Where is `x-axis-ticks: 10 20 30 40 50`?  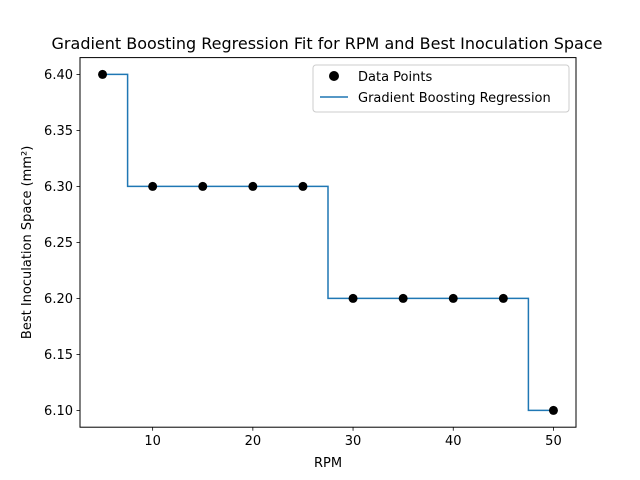 x-axis-ticks: 10 20 30 40 50 is located at coordinates (353, 438).